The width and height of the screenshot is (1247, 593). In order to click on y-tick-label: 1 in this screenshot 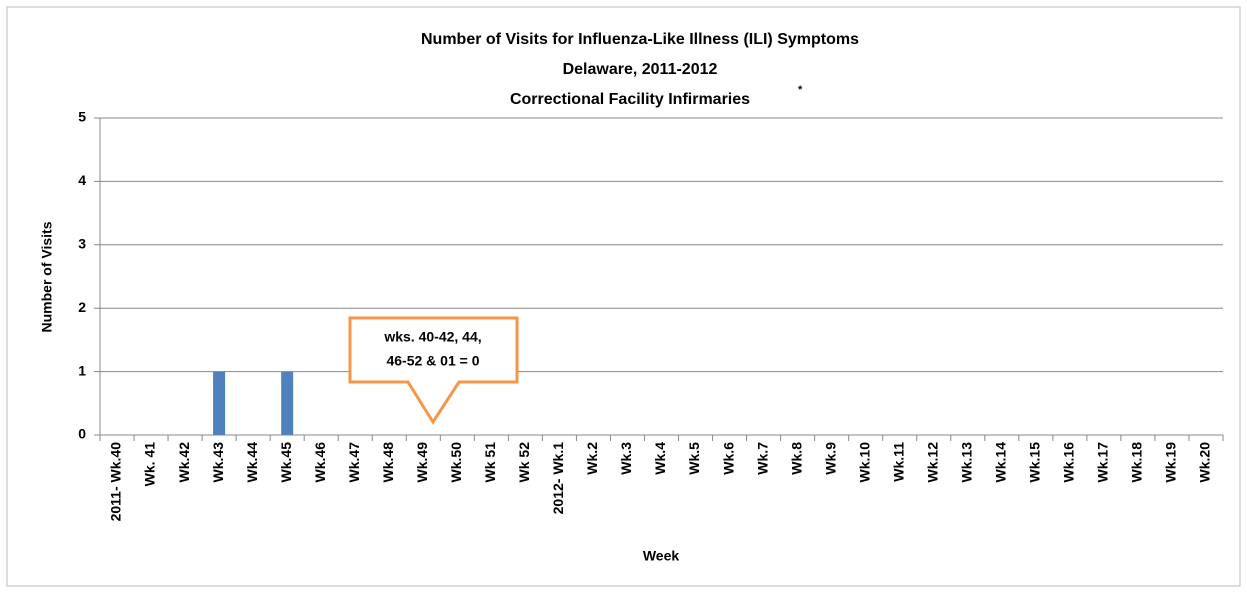, I will do `click(82, 370)`.